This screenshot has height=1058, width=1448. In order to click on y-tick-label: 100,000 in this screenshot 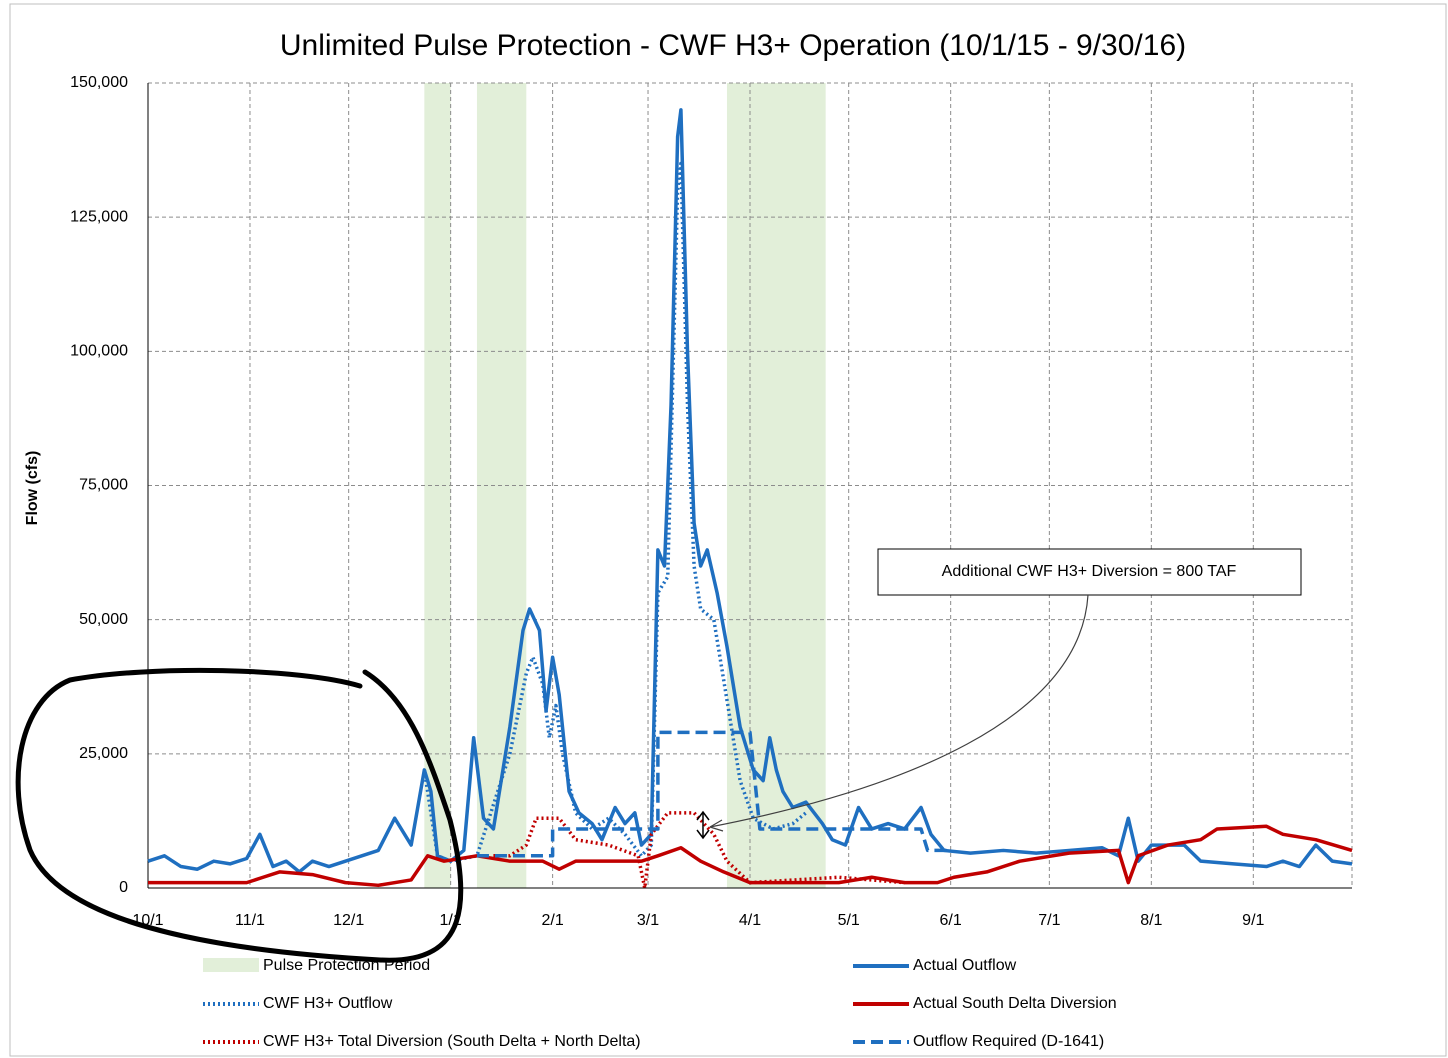, I will do `click(99, 351)`.